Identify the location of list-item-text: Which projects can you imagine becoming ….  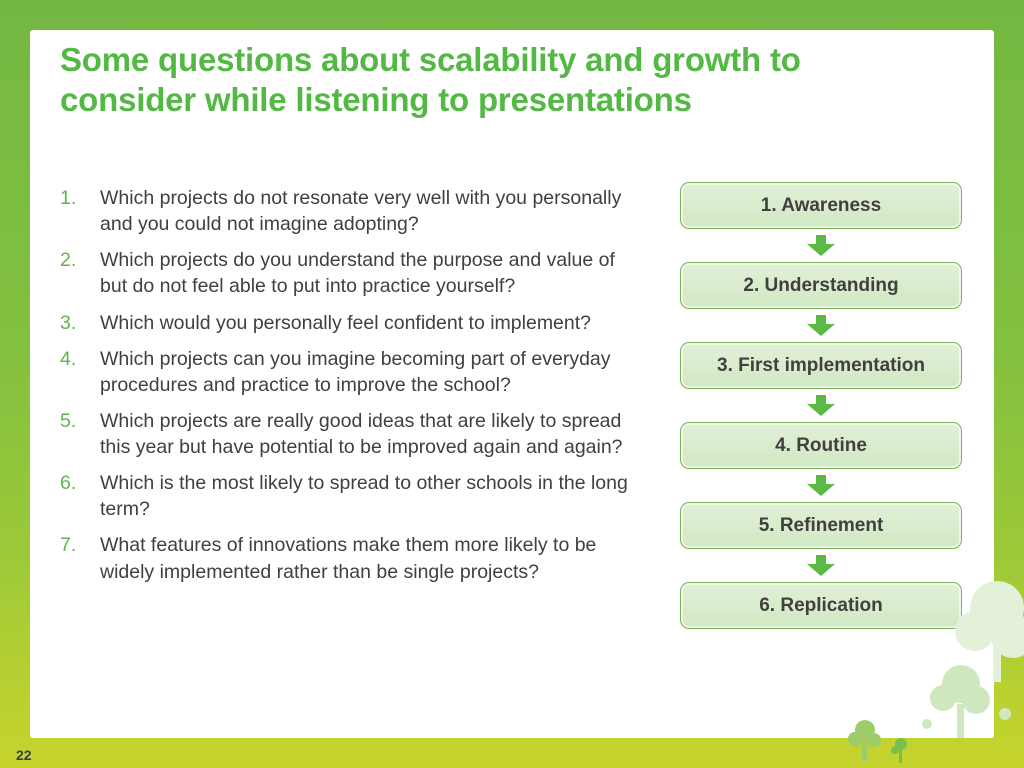
(355, 371).